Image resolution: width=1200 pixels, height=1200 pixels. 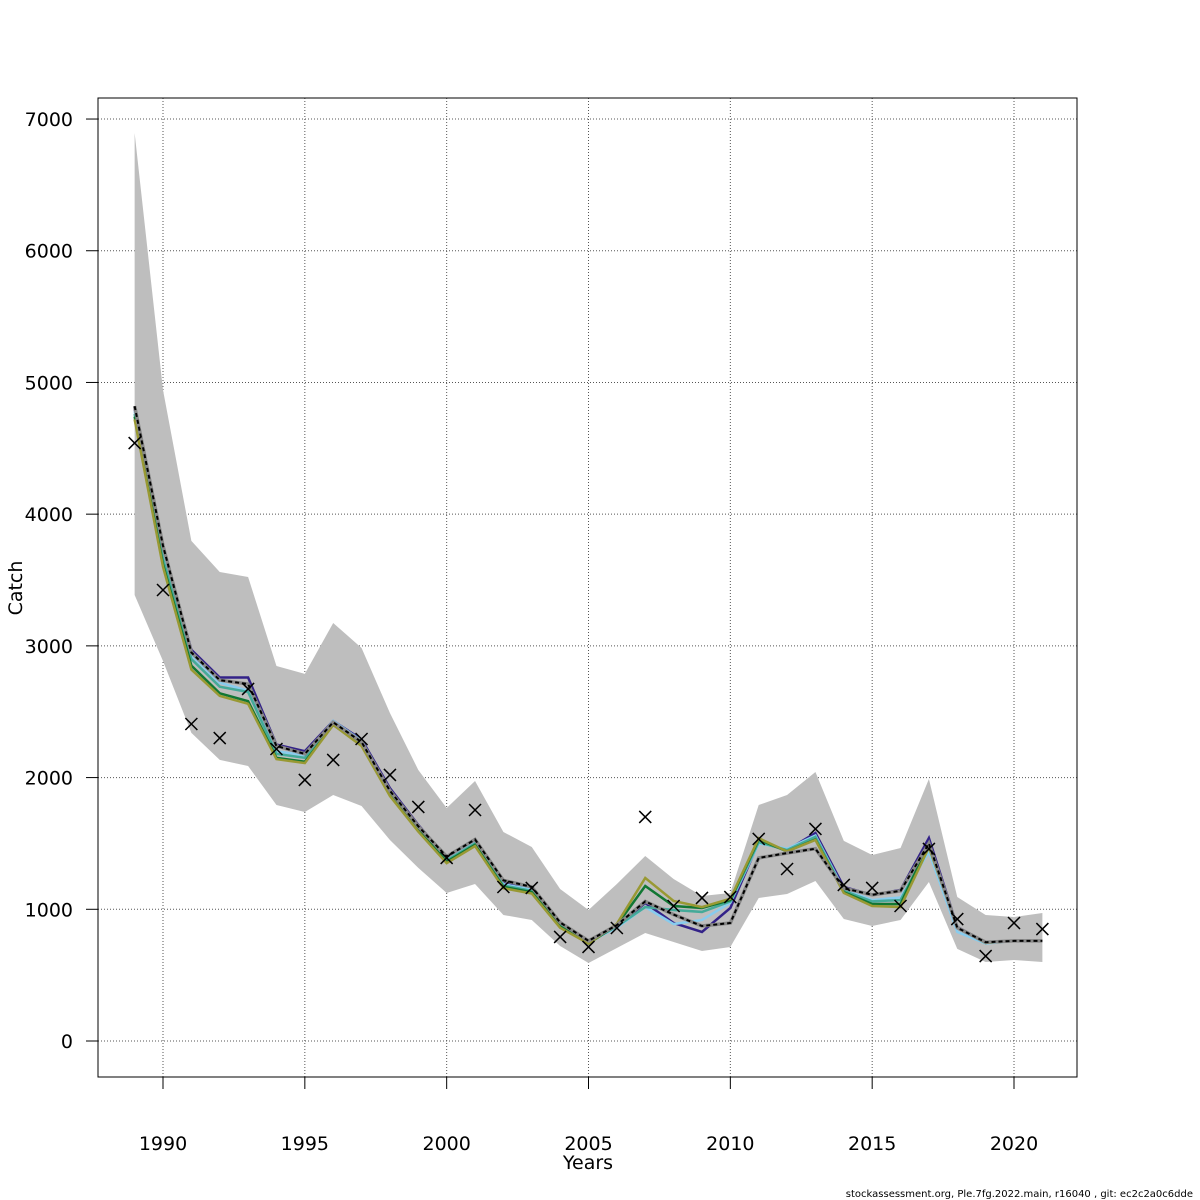 What do you see at coordinates (587, 1163) in the screenshot?
I see `x-axis-title: Years` at bounding box center [587, 1163].